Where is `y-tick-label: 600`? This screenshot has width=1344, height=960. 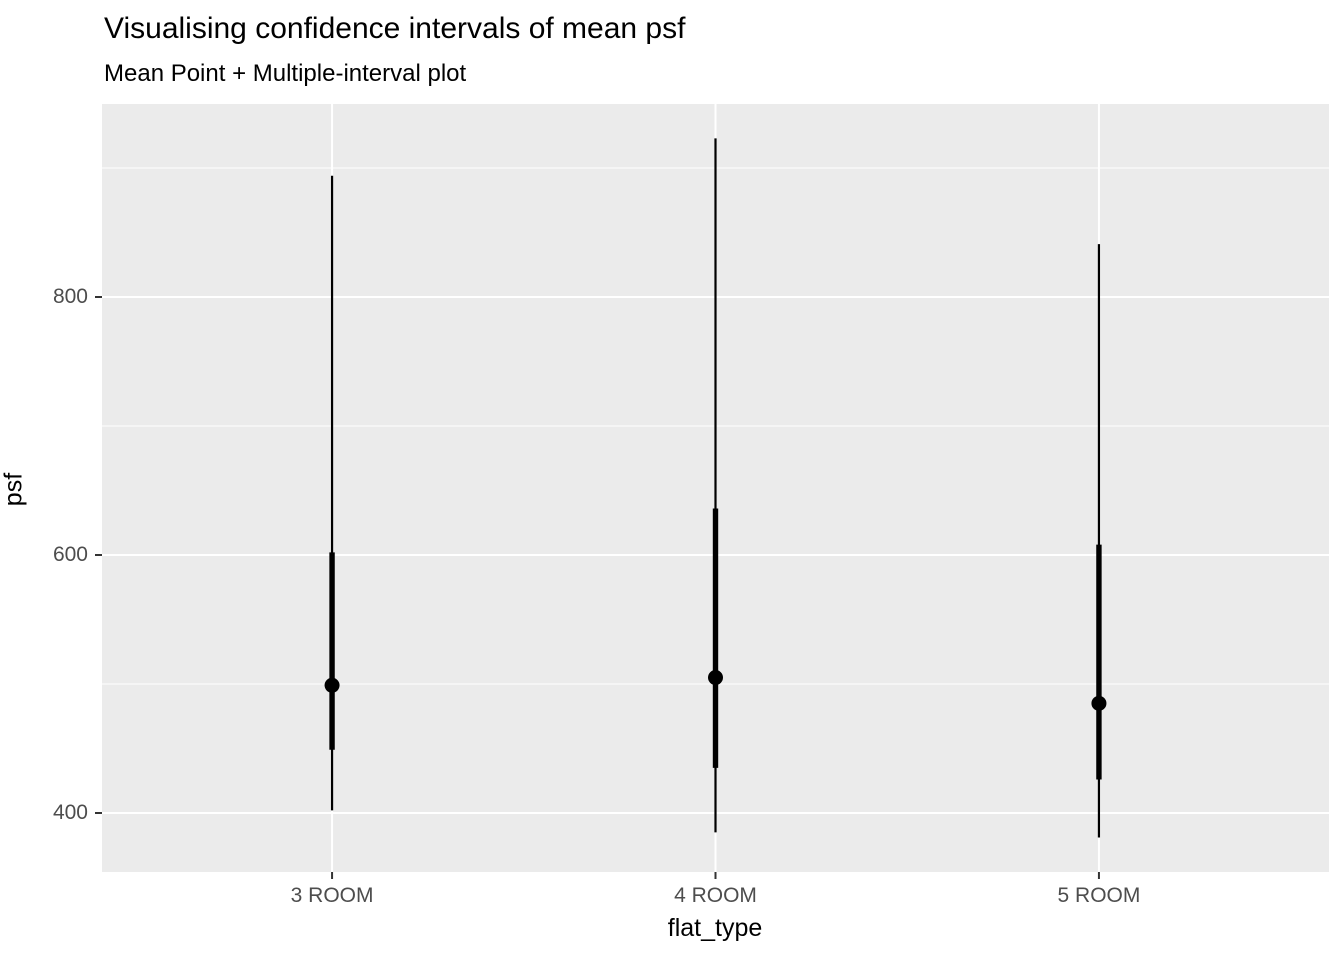
y-tick-label: 600 is located at coordinates (70, 554).